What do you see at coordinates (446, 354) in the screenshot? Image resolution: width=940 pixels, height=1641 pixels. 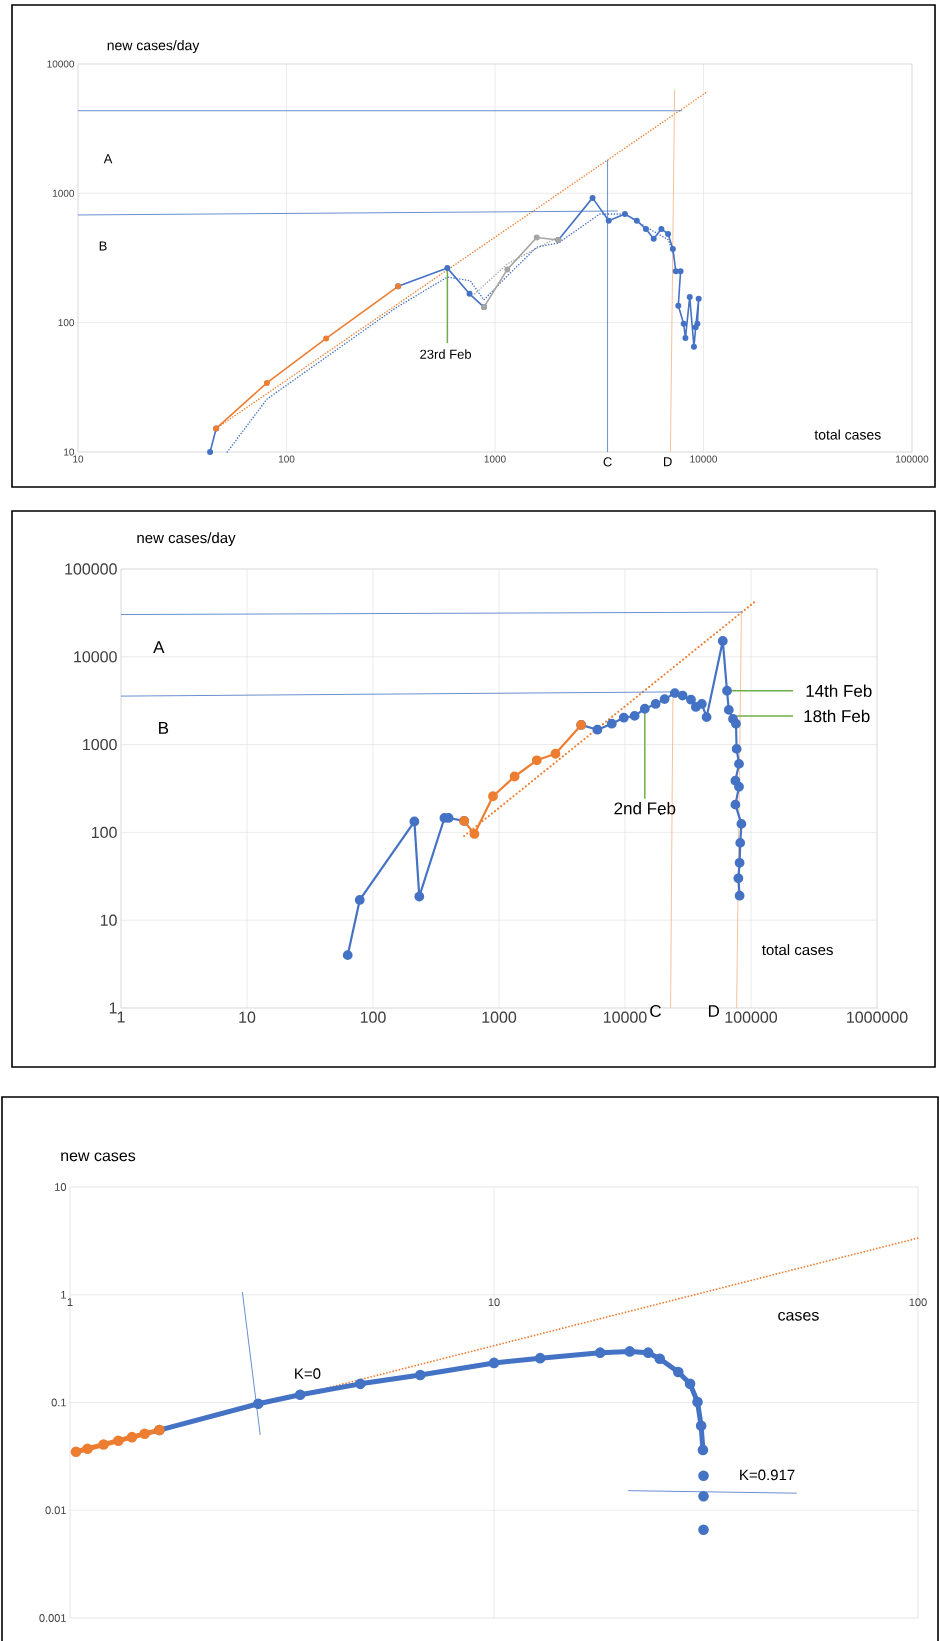 I see `annotation: 23rd Feb` at bounding box center [446, 354].